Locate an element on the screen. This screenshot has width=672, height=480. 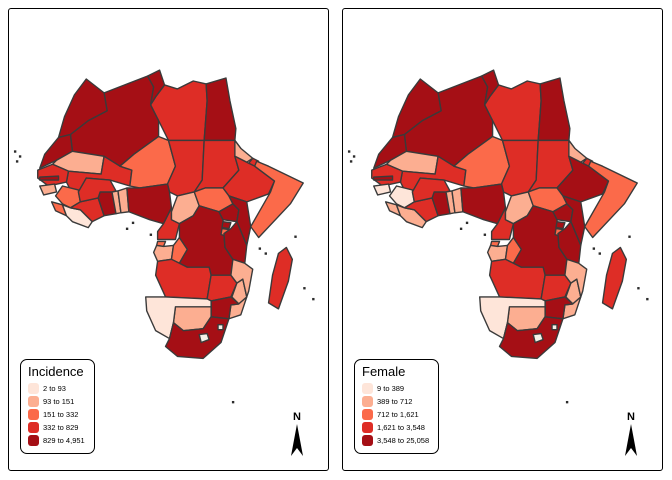
legend-item: 3,548 to 25,058 is located at coordinates (395, 440).